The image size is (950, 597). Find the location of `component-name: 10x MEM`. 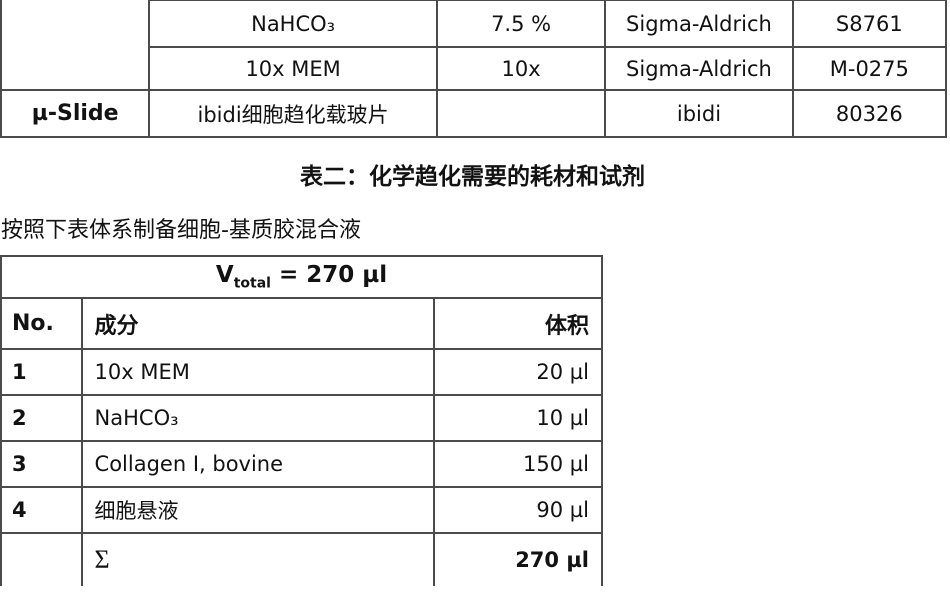

component-name: 10x MEM is located at coordinates (257, 372).